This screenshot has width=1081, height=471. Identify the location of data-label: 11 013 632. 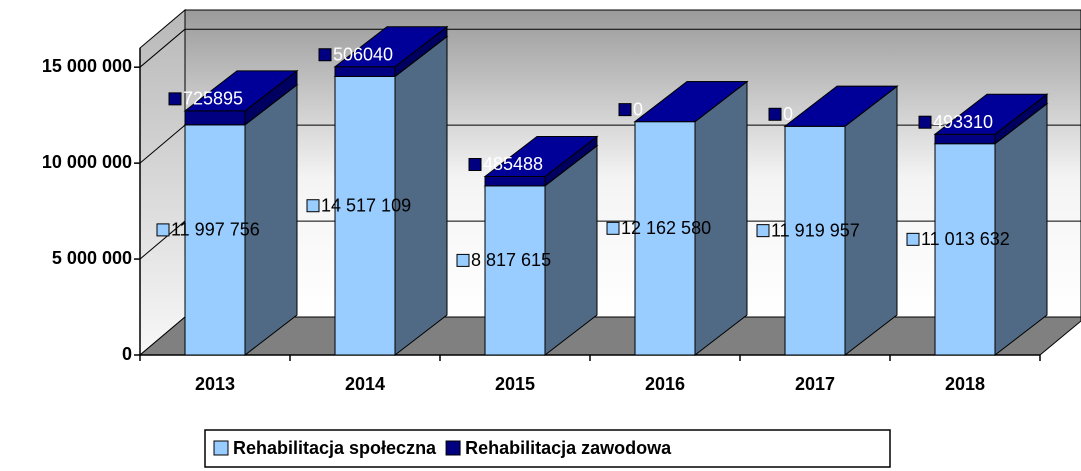
(965, 239).